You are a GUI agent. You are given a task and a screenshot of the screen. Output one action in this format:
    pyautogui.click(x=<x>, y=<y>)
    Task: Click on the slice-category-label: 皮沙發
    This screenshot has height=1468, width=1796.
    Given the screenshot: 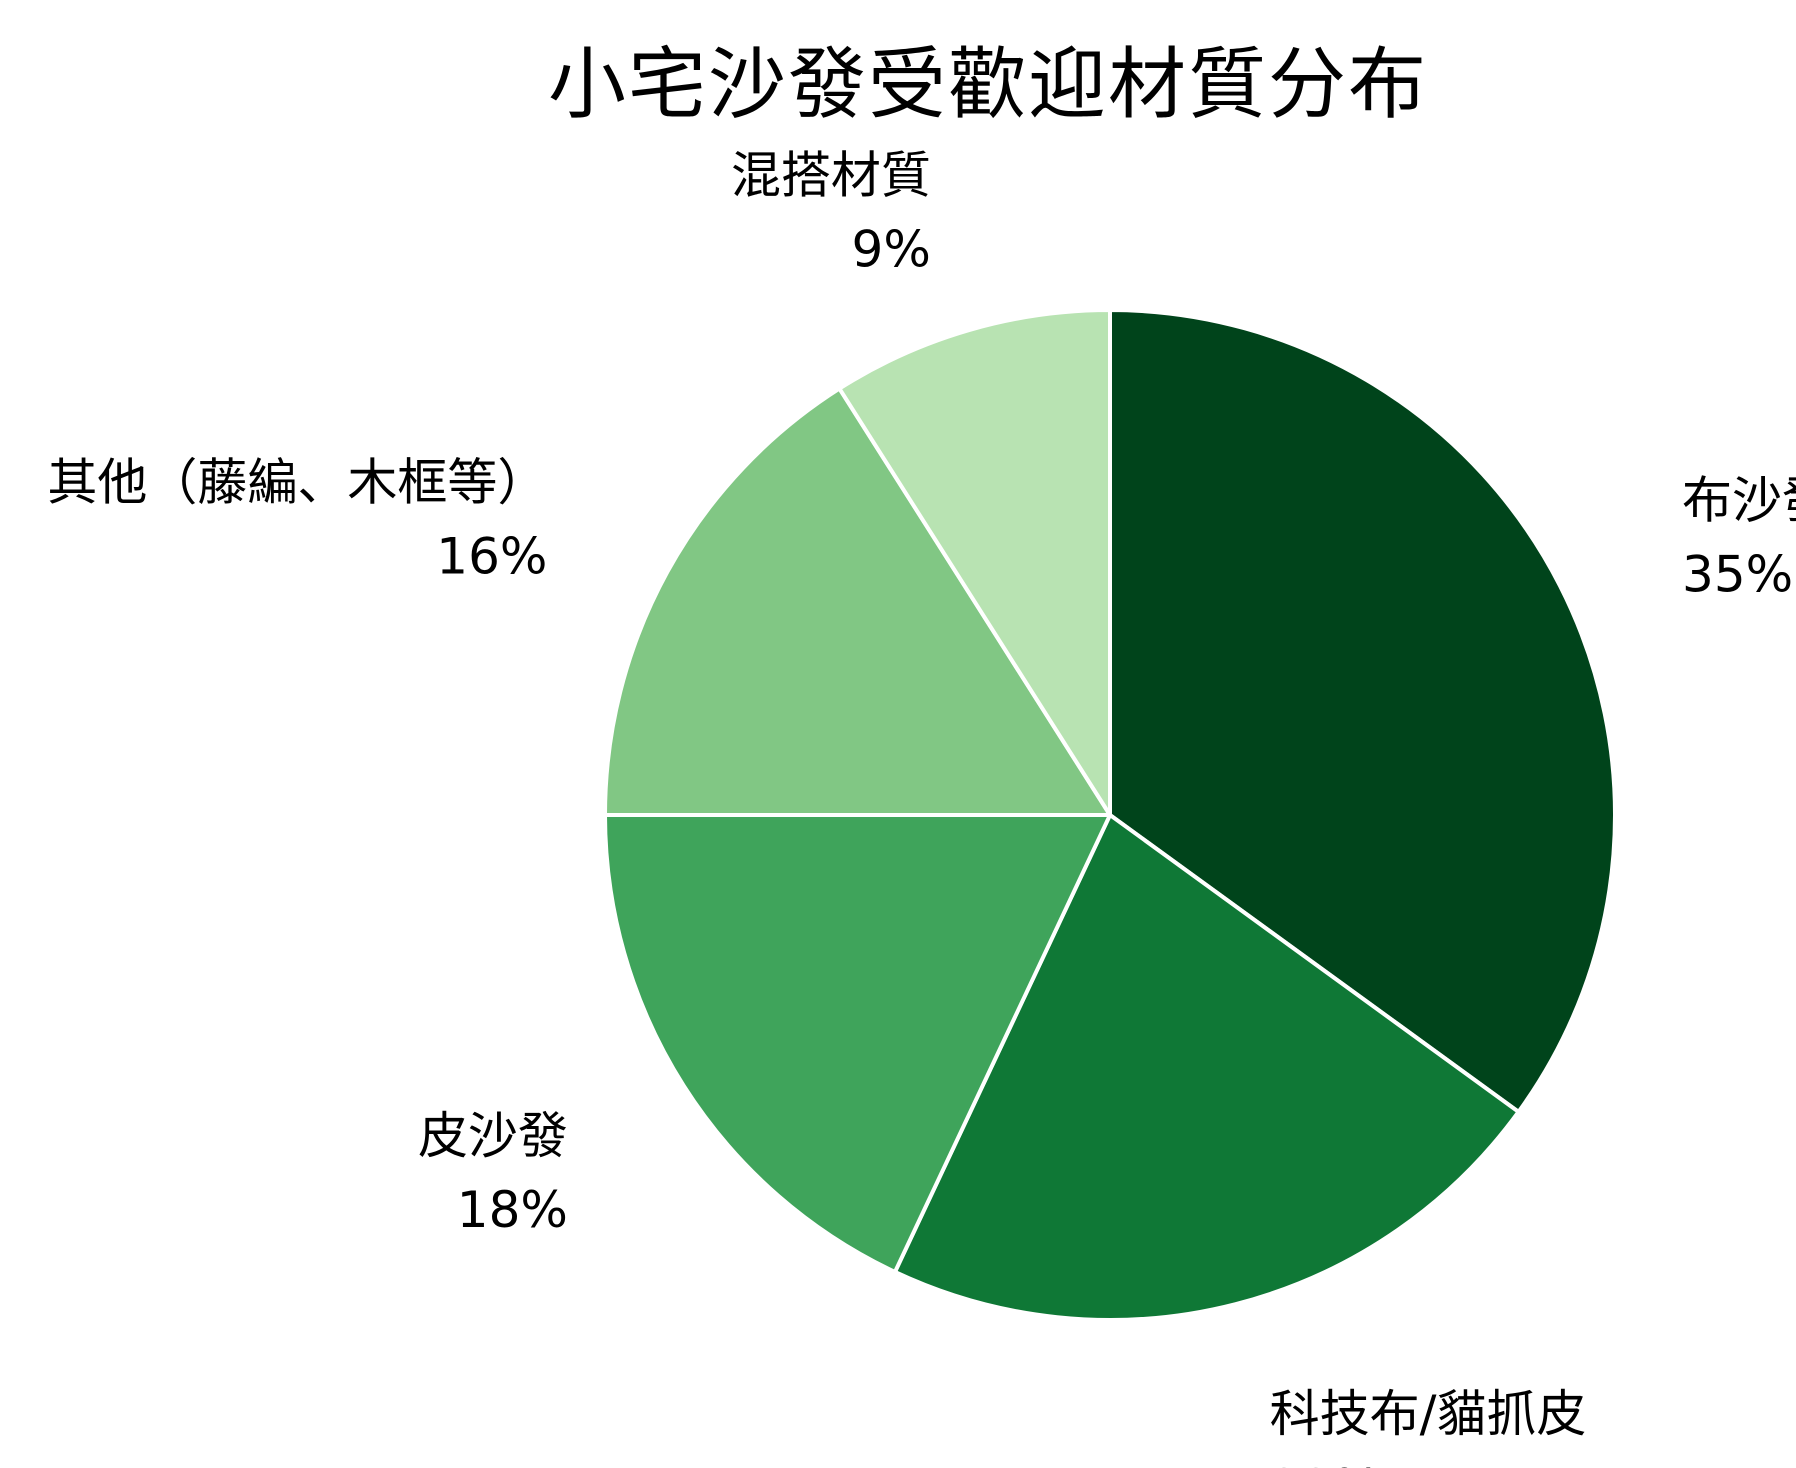 What is the action you would take?
    pyautogui.click(x=493, y=1136)
    